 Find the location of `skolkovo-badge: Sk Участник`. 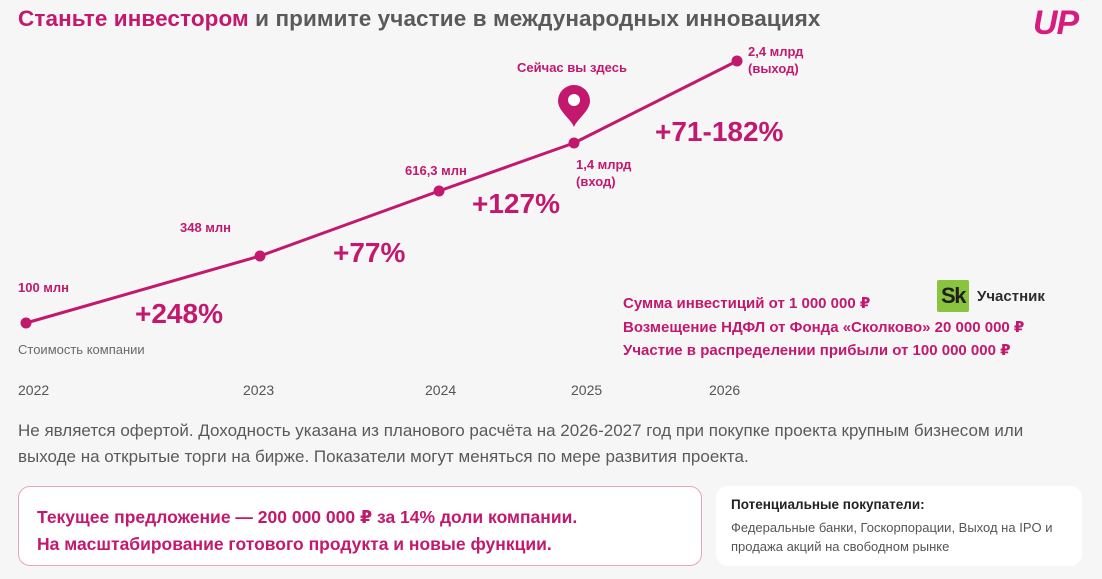

skolkovo-badge: Sk Участник is located at coordinates (991, 296).